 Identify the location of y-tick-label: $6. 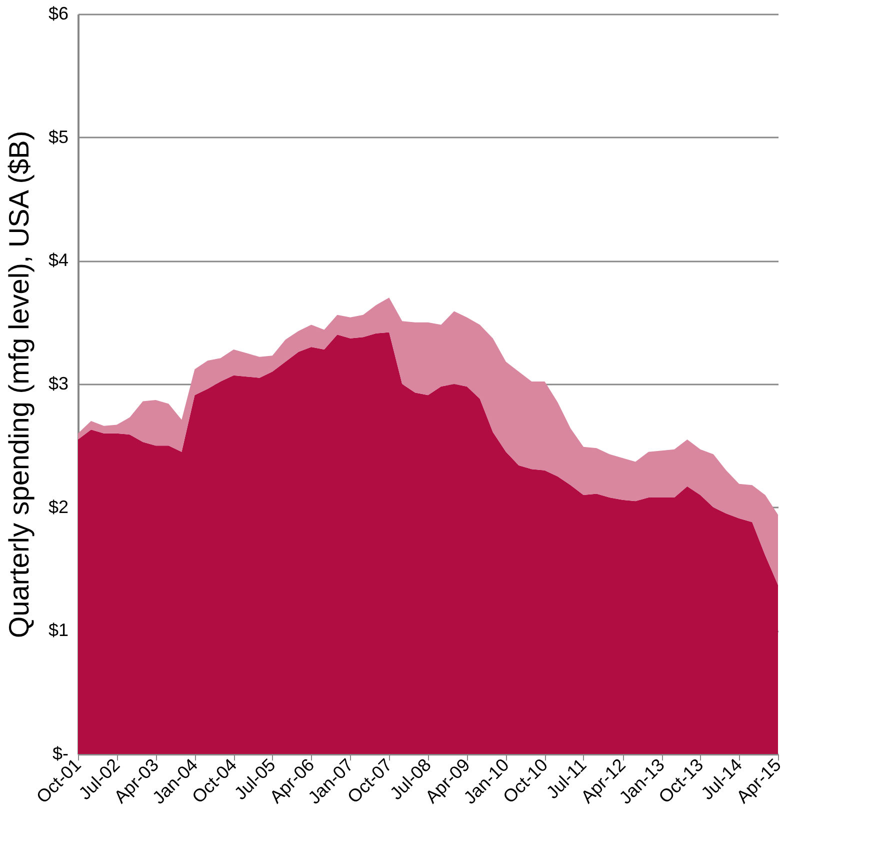
(58, 14).